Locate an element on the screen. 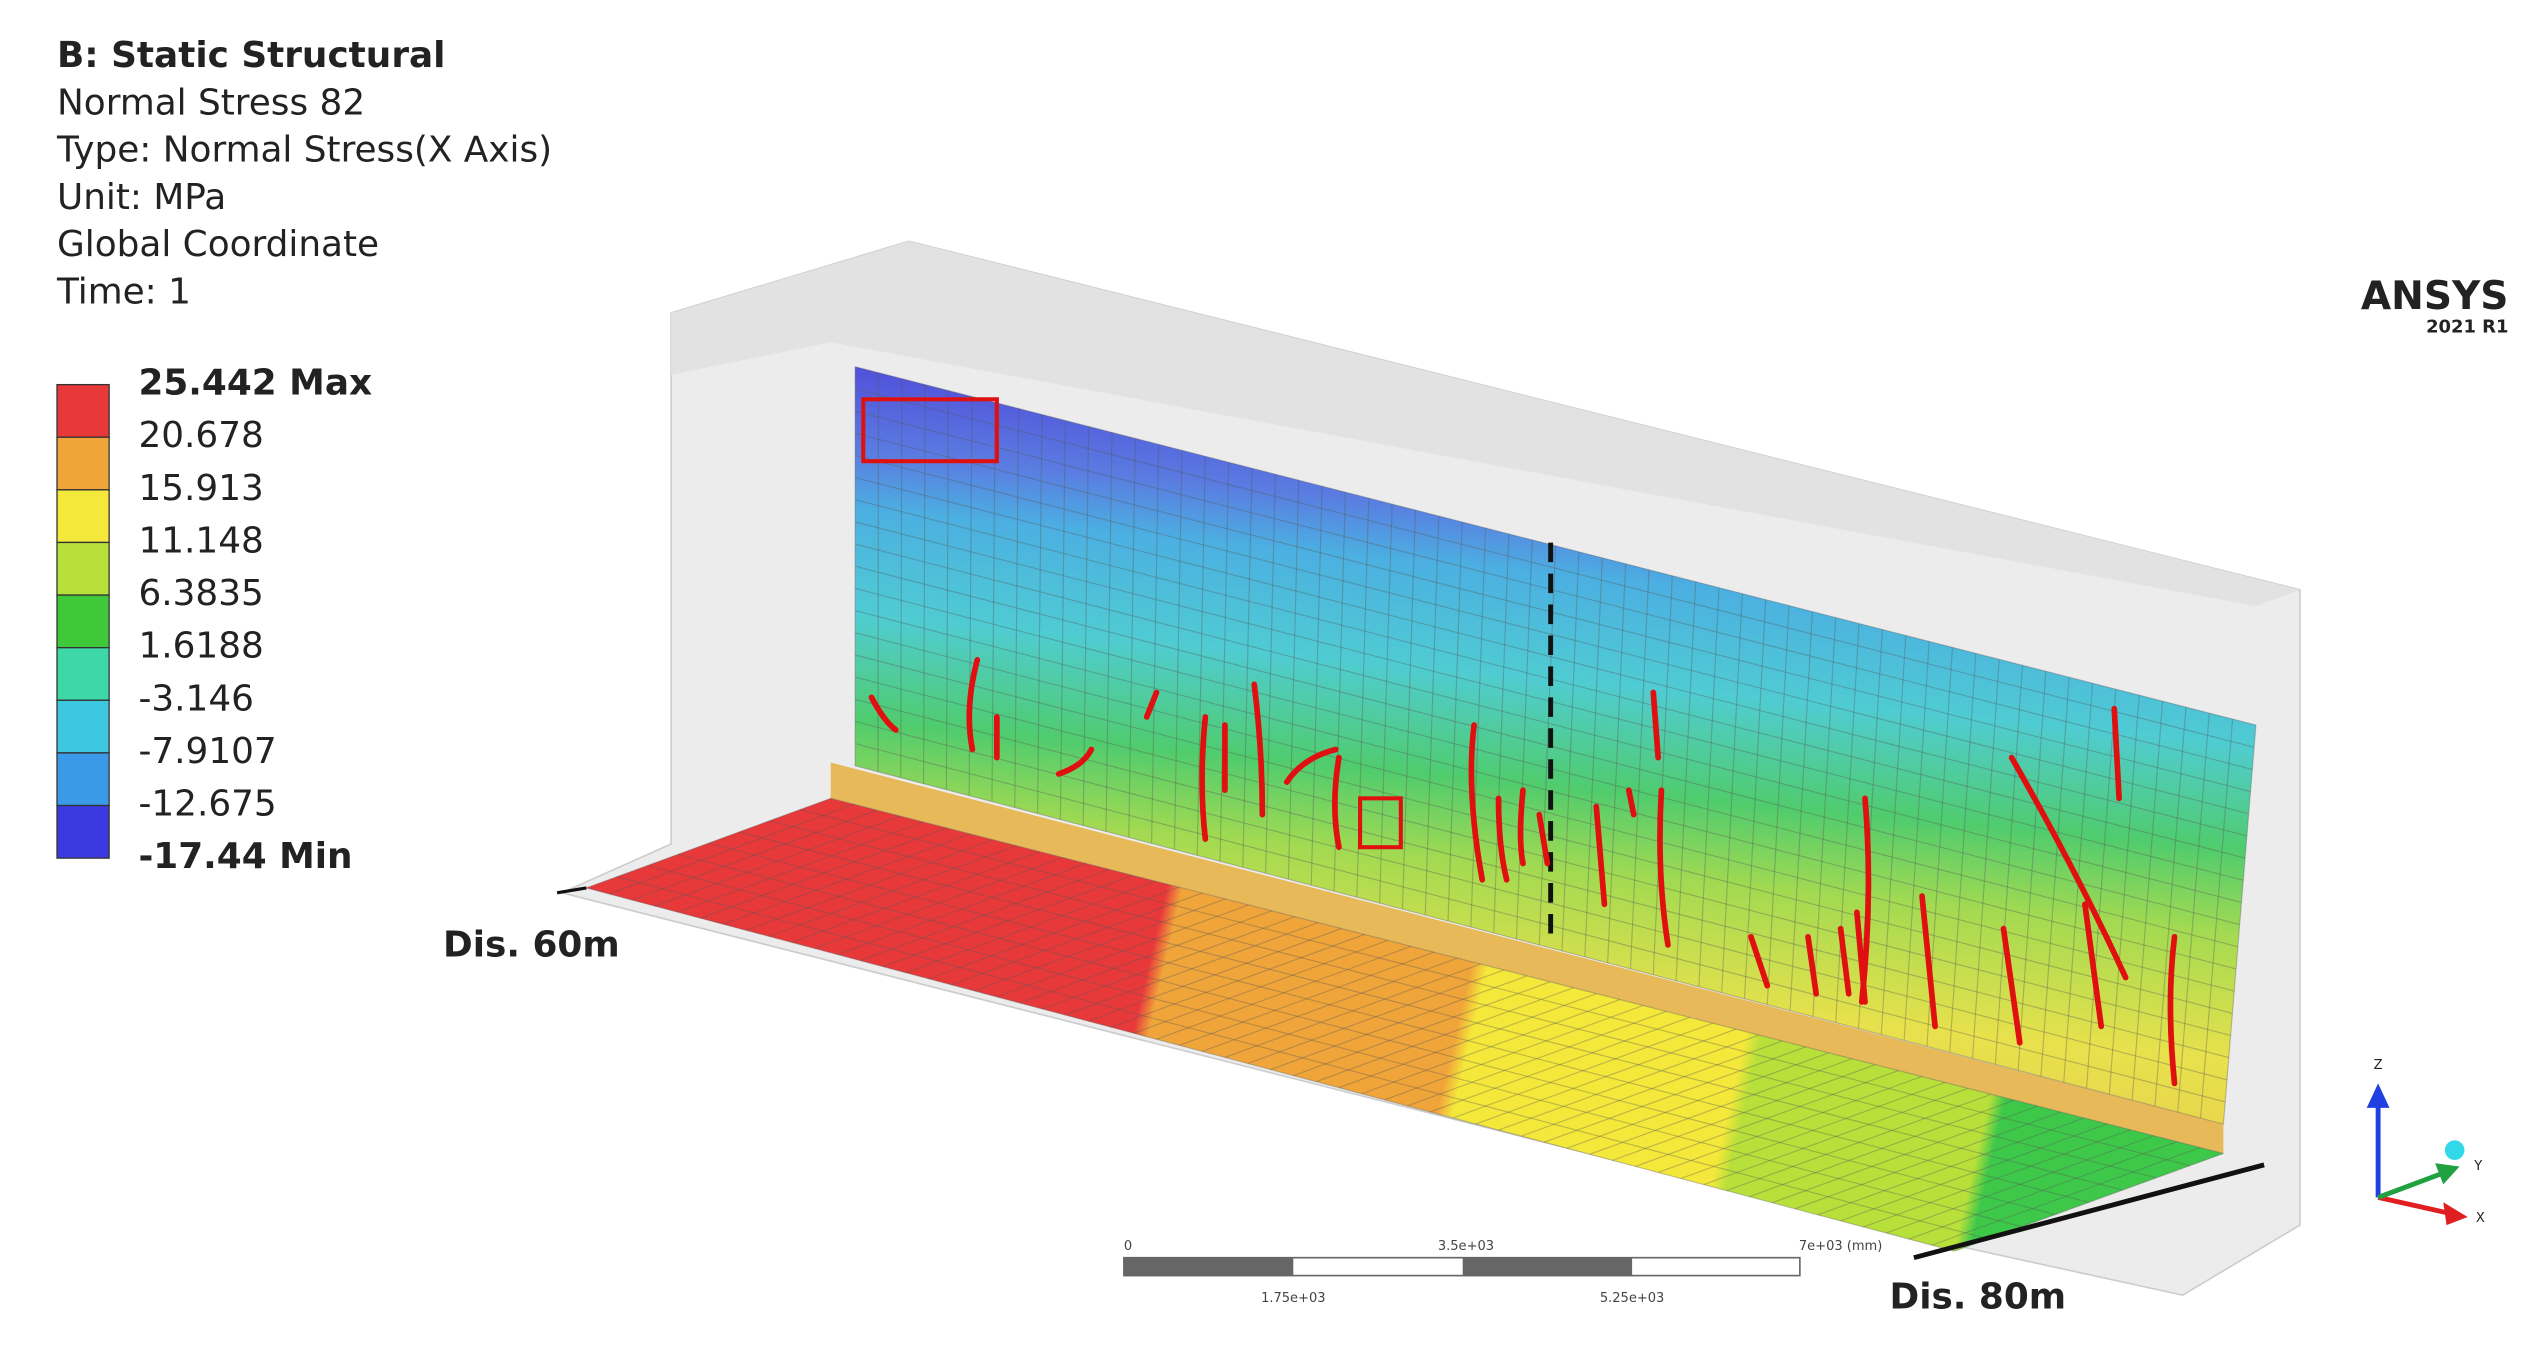  legend-label: -7.9107 is located at coordinates (207, 751).